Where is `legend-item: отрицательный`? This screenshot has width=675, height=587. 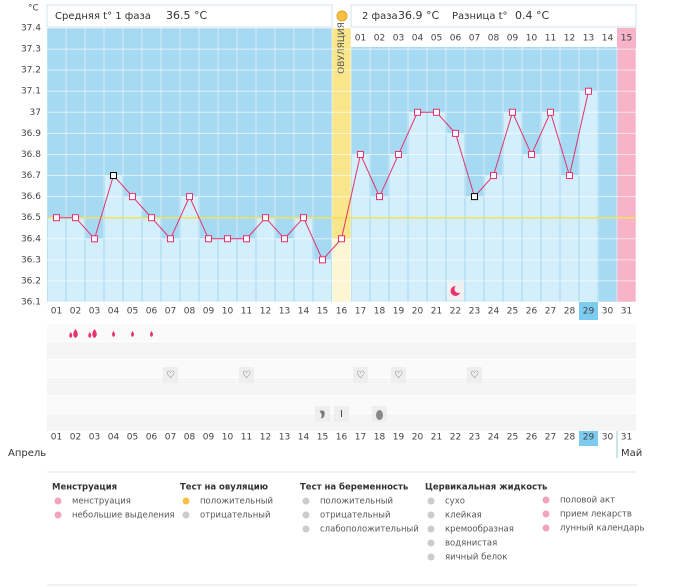
legend-item: отрицательный is located at coordinates (355, 516).